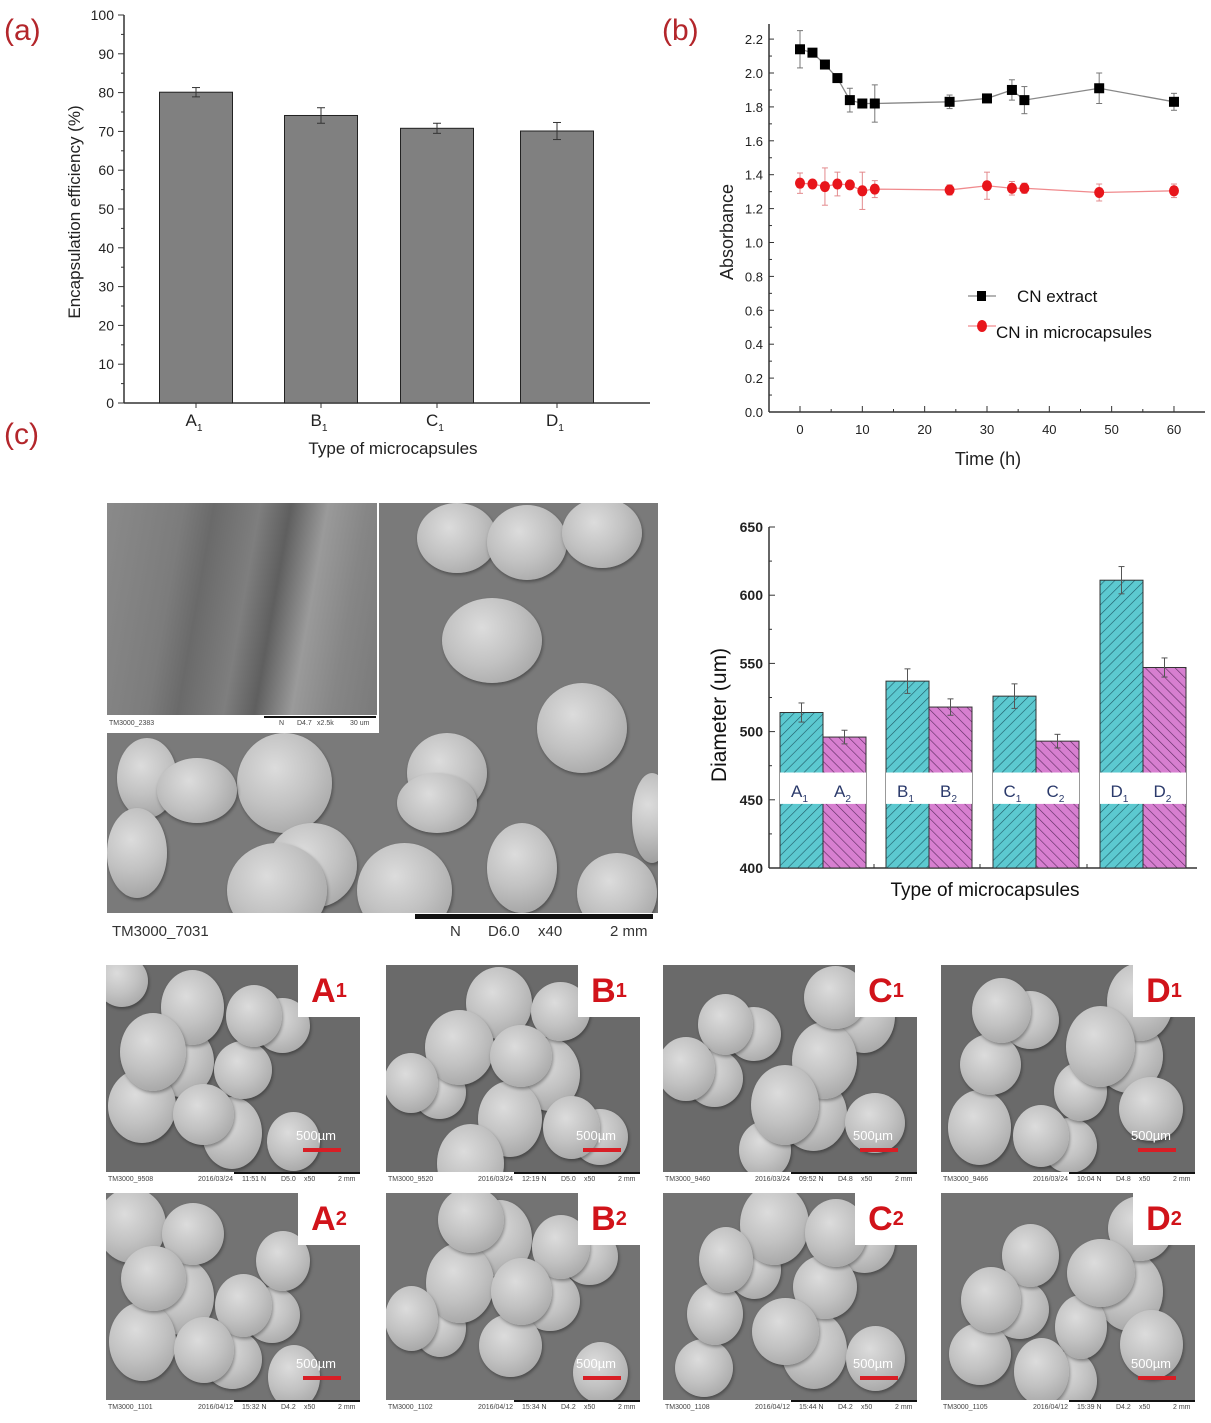  What do you see at coordinates (496, 1179) in the screenshot?
I see `image-date: 2016/03/24` at bounding box center [496, 1179].